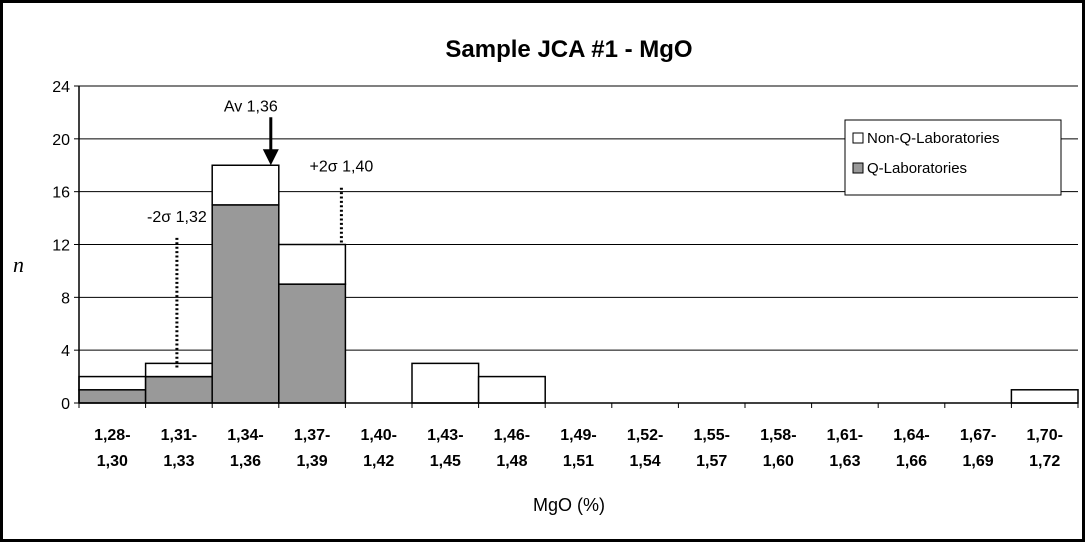  I want to click on x-tick-label-line: 1,64-, so click(911, 435).